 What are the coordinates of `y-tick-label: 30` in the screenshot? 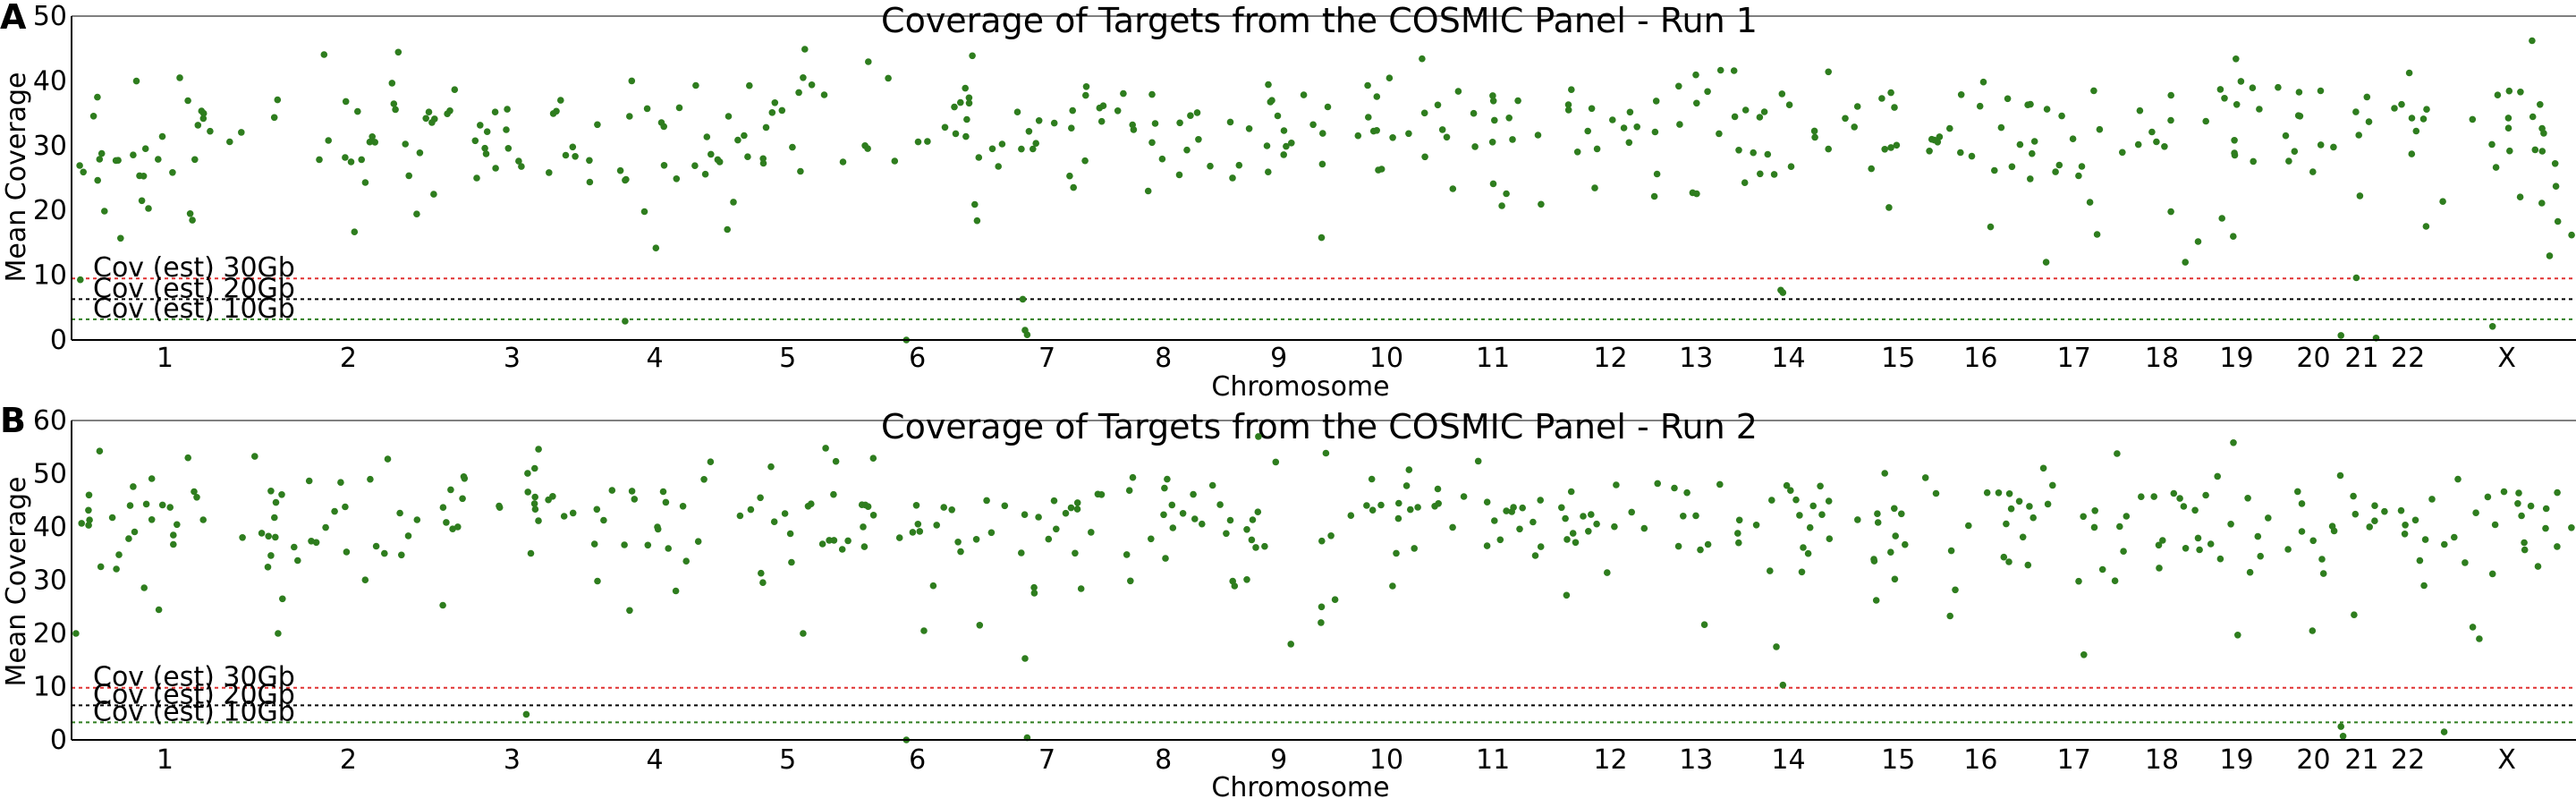 It's located at (50, 581).